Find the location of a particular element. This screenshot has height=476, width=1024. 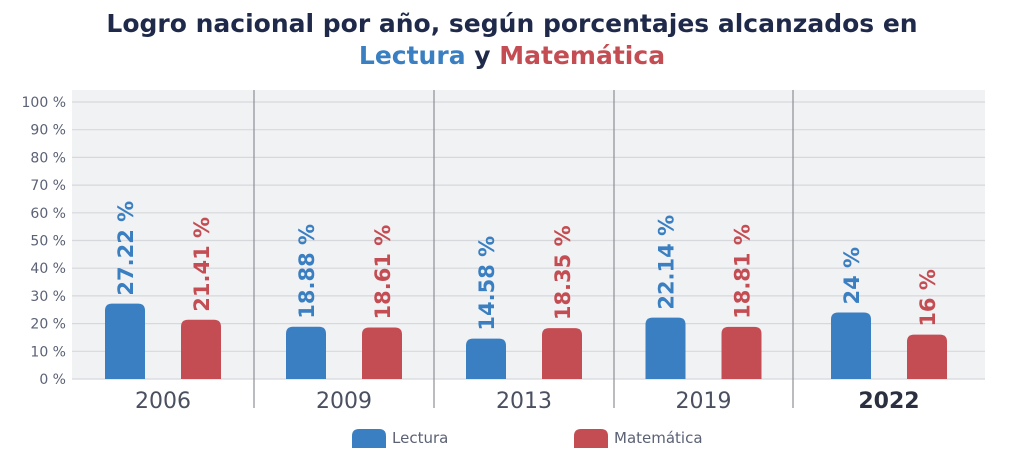

y-tick-label: 50 % is located at coordinates (48, 242).